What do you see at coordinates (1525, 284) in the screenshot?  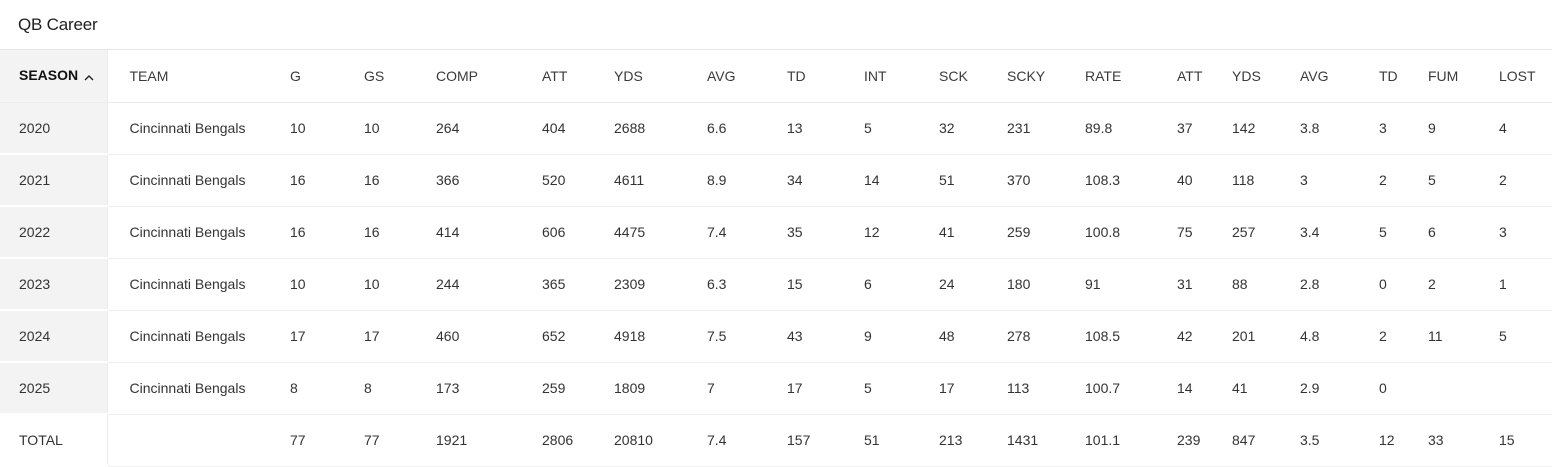 I see `table-cell: 1` at bounding box center [1525, 284].